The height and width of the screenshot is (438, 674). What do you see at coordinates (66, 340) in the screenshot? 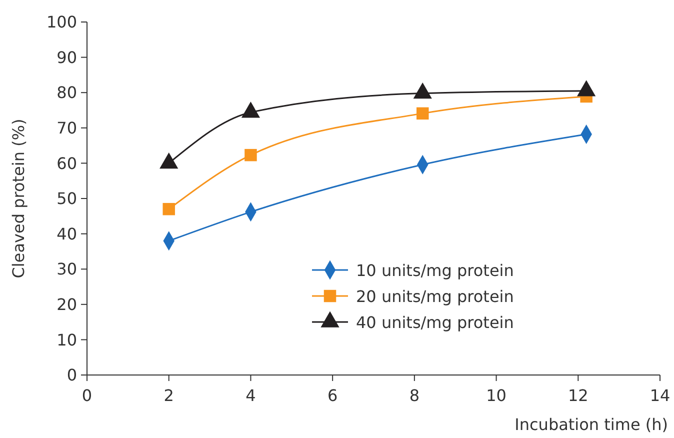
I see `y-tick-label: 10` at bounding box center [66, 340].